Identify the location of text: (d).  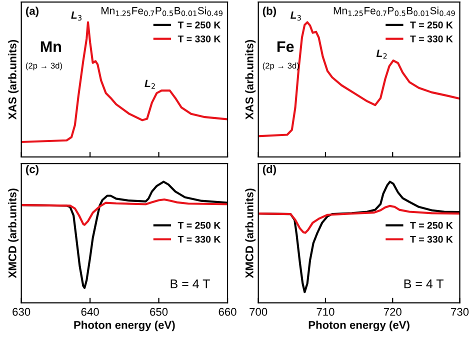
(269, 170).